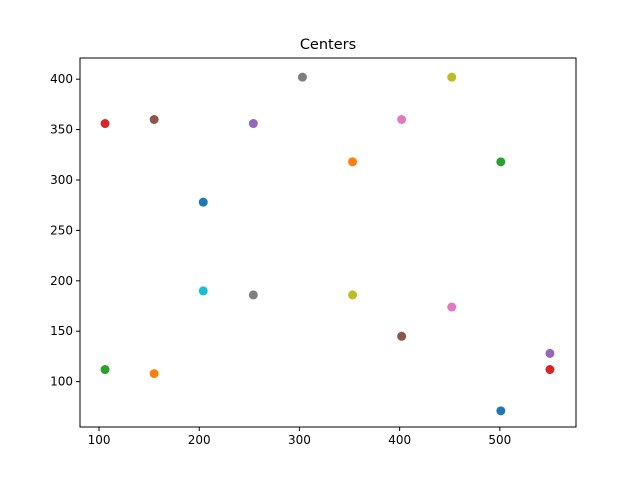 The height and width of the screenshot is (480, 640). I want to click on y-tick-label: 200, so click(61, 281).